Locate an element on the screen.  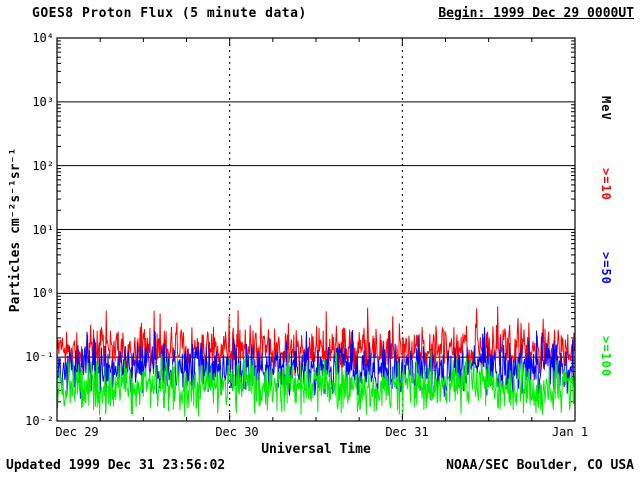
y-axis-label: Particles cm⁻²s⁻¹sr⁻¹ is located at coordinates (15, 230).